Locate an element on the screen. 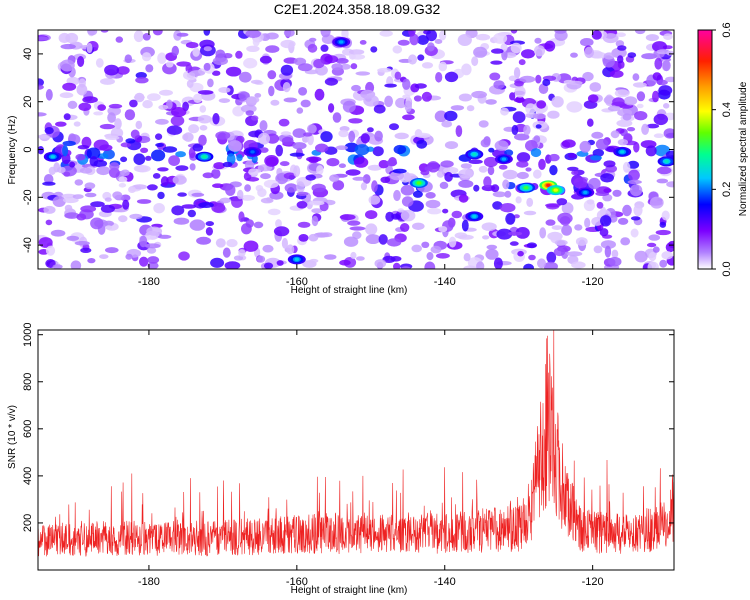  colorbar-tick-label: 0.4 is located at coordinates (727, 109).